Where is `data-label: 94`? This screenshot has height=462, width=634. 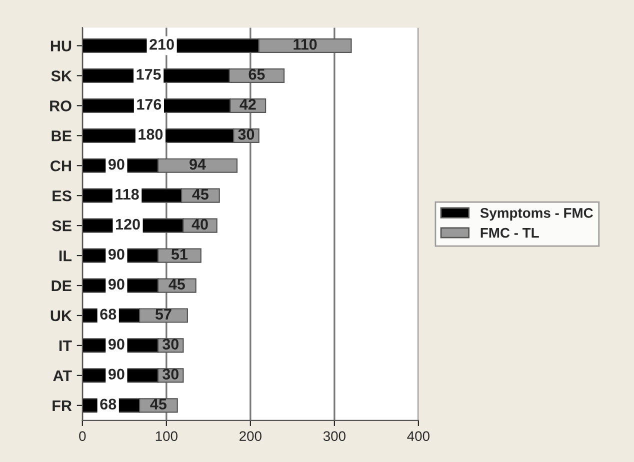
data-label: 94 is located at coordinates (198, 164).